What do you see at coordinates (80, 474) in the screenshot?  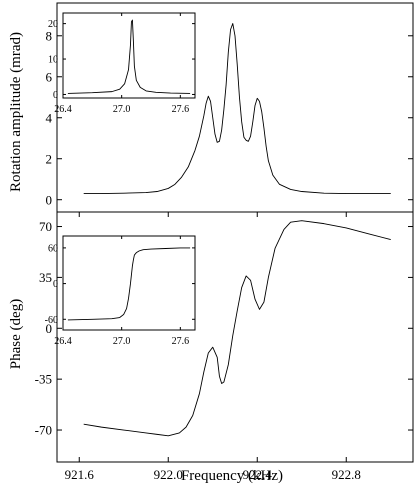 I see `bottom-x-tick-label: 921.6` at bounding box center [80, 474].